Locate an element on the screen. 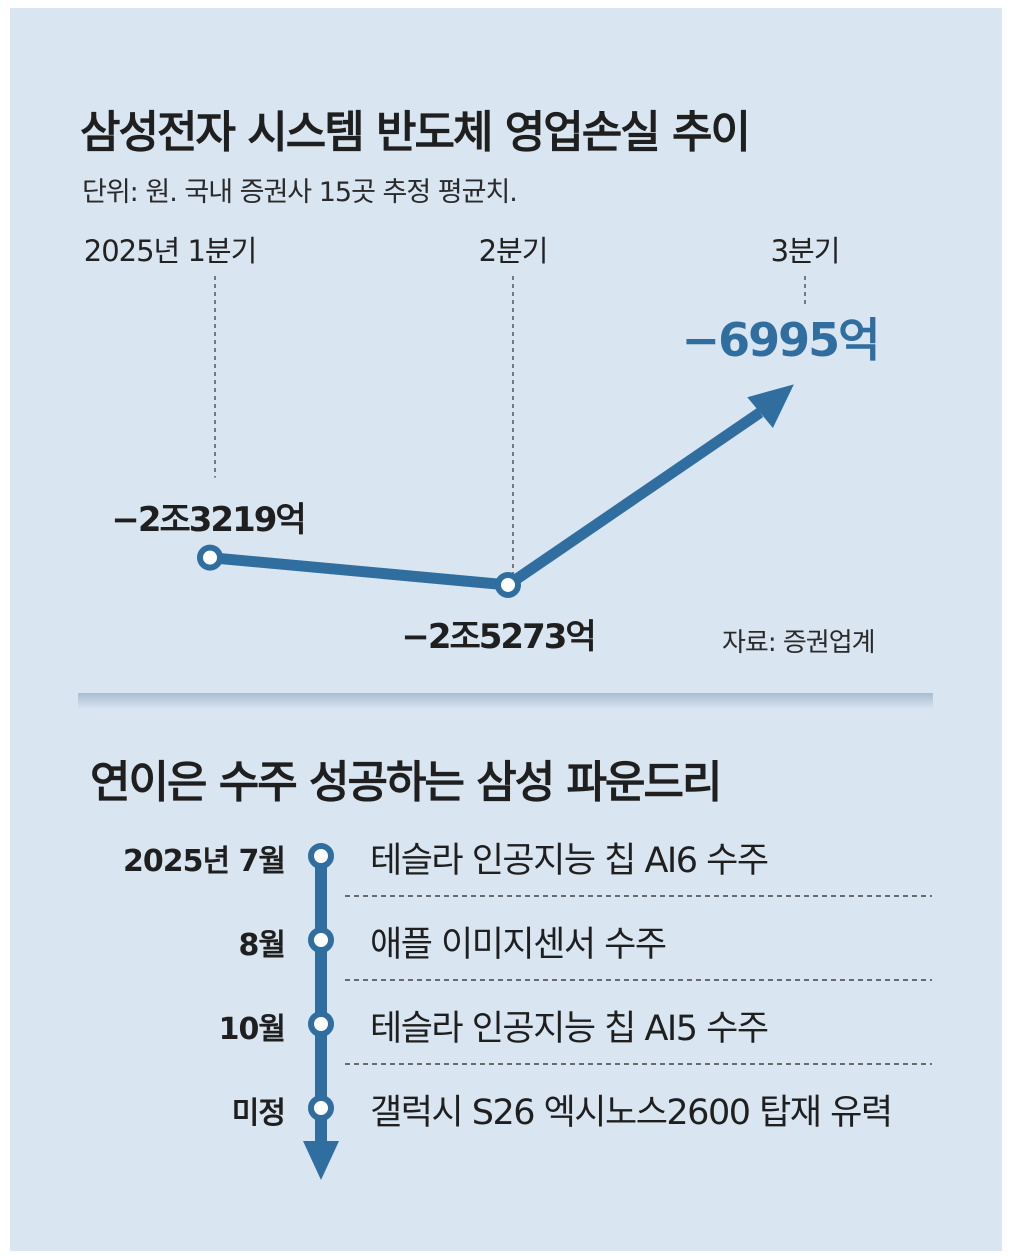 This screenshot has width=1010, height=1256. timeline-title: 연이은 수주 성공하는 삼성 파운드리 is located at coordinates (406, 782).